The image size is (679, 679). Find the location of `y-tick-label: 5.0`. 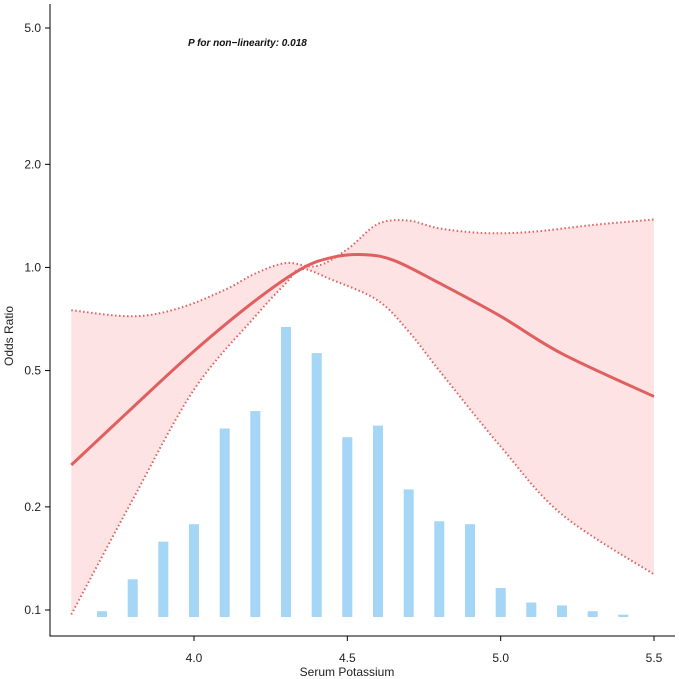

y-tick-label: 5.0 is located at coordinates (32, 28).